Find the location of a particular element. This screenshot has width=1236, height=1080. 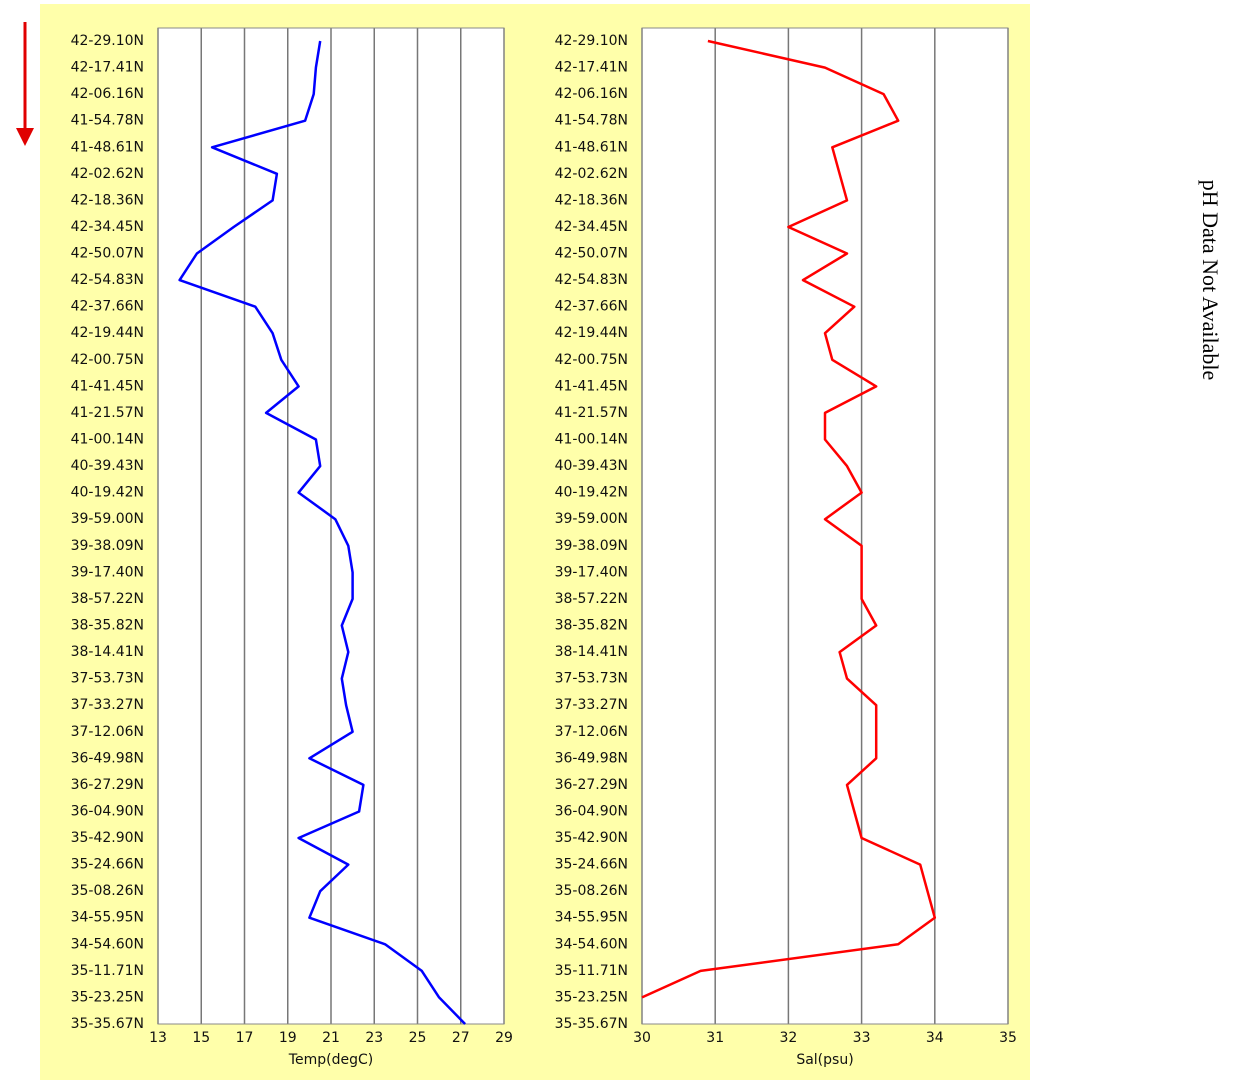

x-tick-label: 21 is located at coordinates (331, 1038).